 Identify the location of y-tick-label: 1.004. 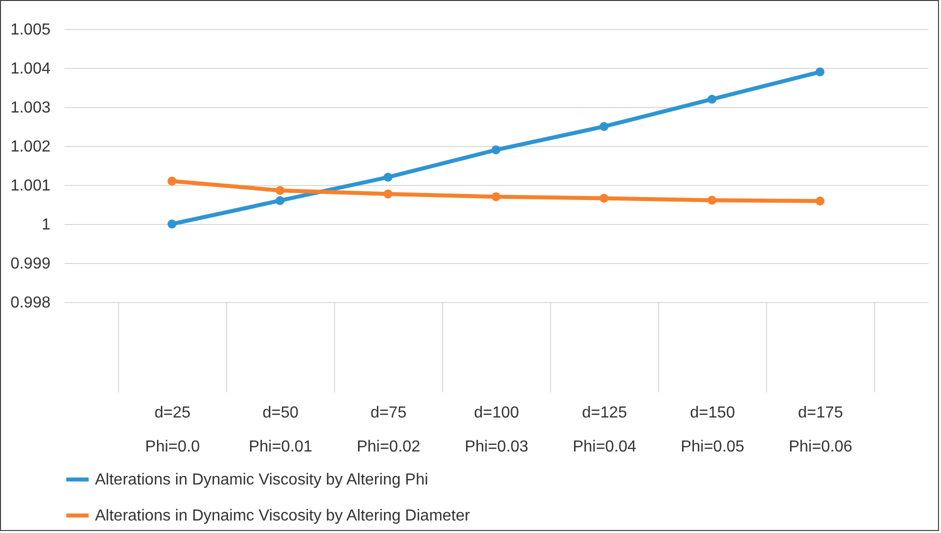
(30, 69).